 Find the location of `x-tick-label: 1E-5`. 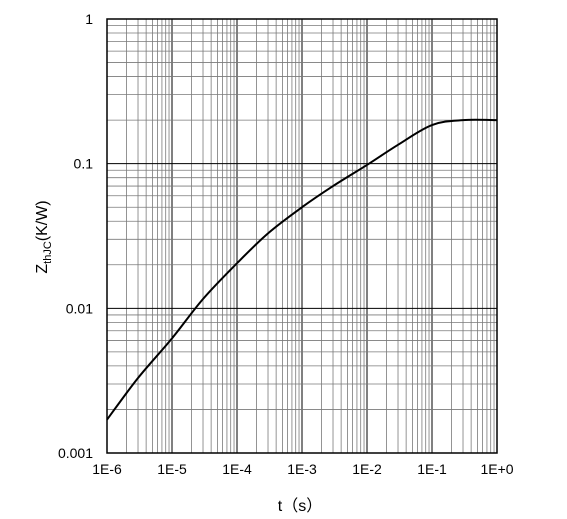

x-tick-label: 1E-5 is located at coordinates (172, 469).